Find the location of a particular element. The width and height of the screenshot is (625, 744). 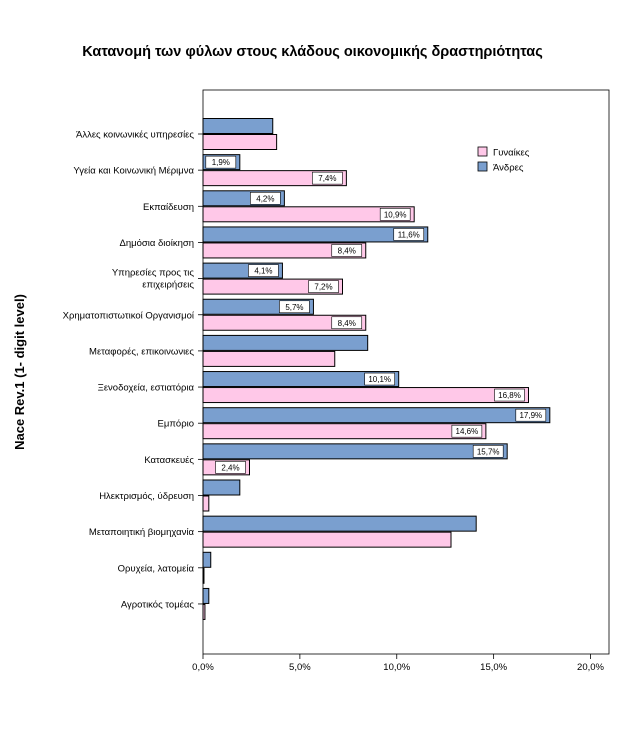

legend: Γυναίκες Άνδρες is located at coordinates (503, 160).